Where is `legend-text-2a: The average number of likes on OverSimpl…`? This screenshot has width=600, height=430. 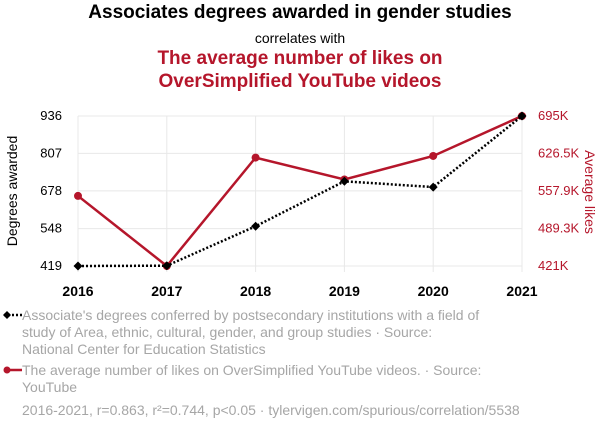
legend-text-2a: The average number of likes on OverSimpl… is located at coordinates (252, 370).